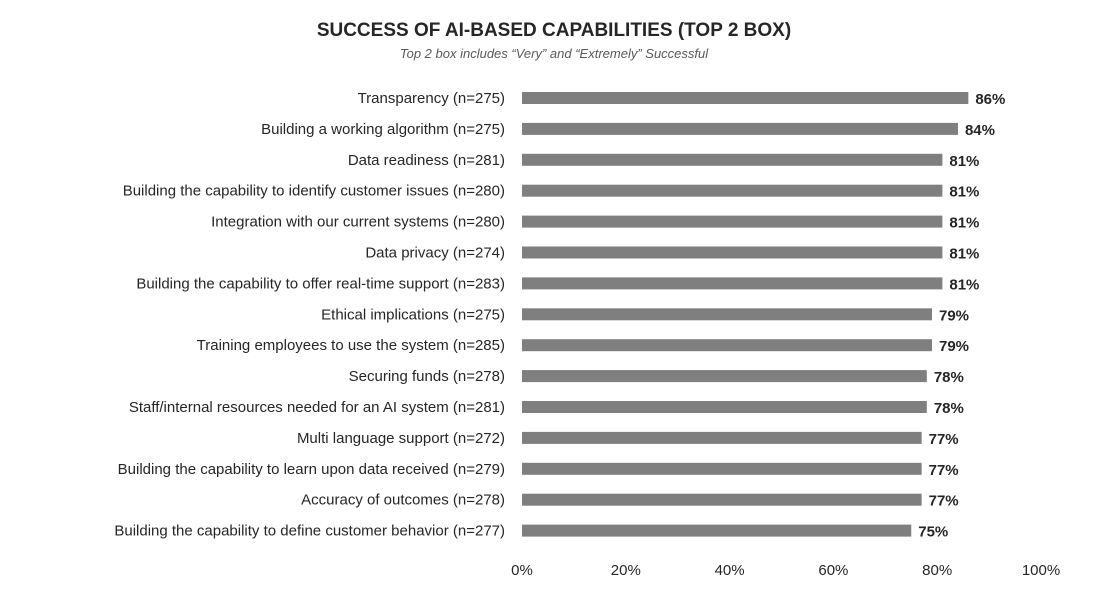 This screenshot has width=1108, height=599. I want to click on x-tick-label: 20%, so click(626, 570).